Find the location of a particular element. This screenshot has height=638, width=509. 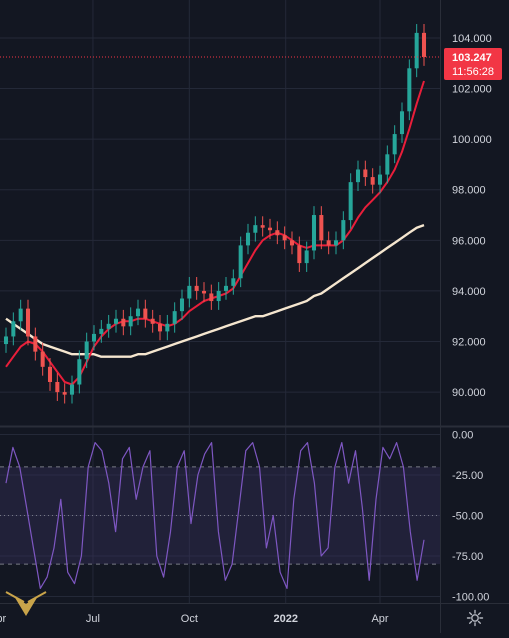

price-axis-label: 92.000 is located at coordinates (469, 343).